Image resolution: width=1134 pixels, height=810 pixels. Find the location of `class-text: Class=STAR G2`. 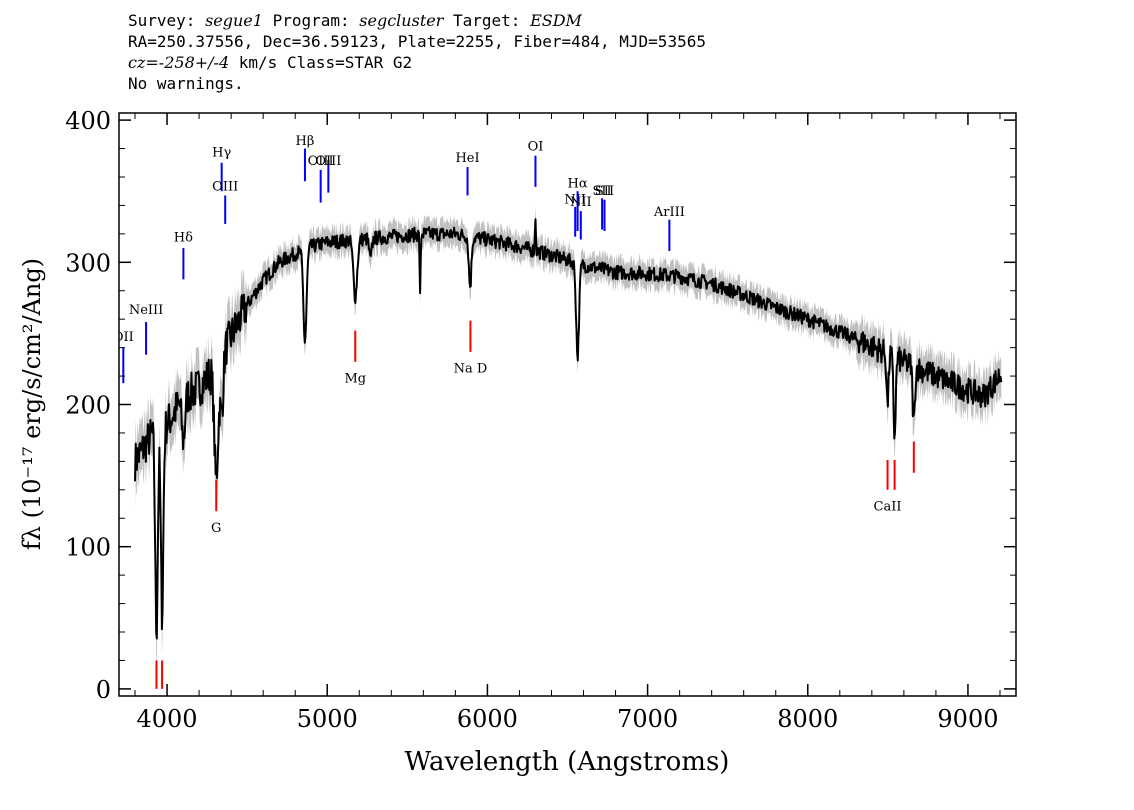

class-text: Class=STAR G2 is located at coordinates (349, 62).